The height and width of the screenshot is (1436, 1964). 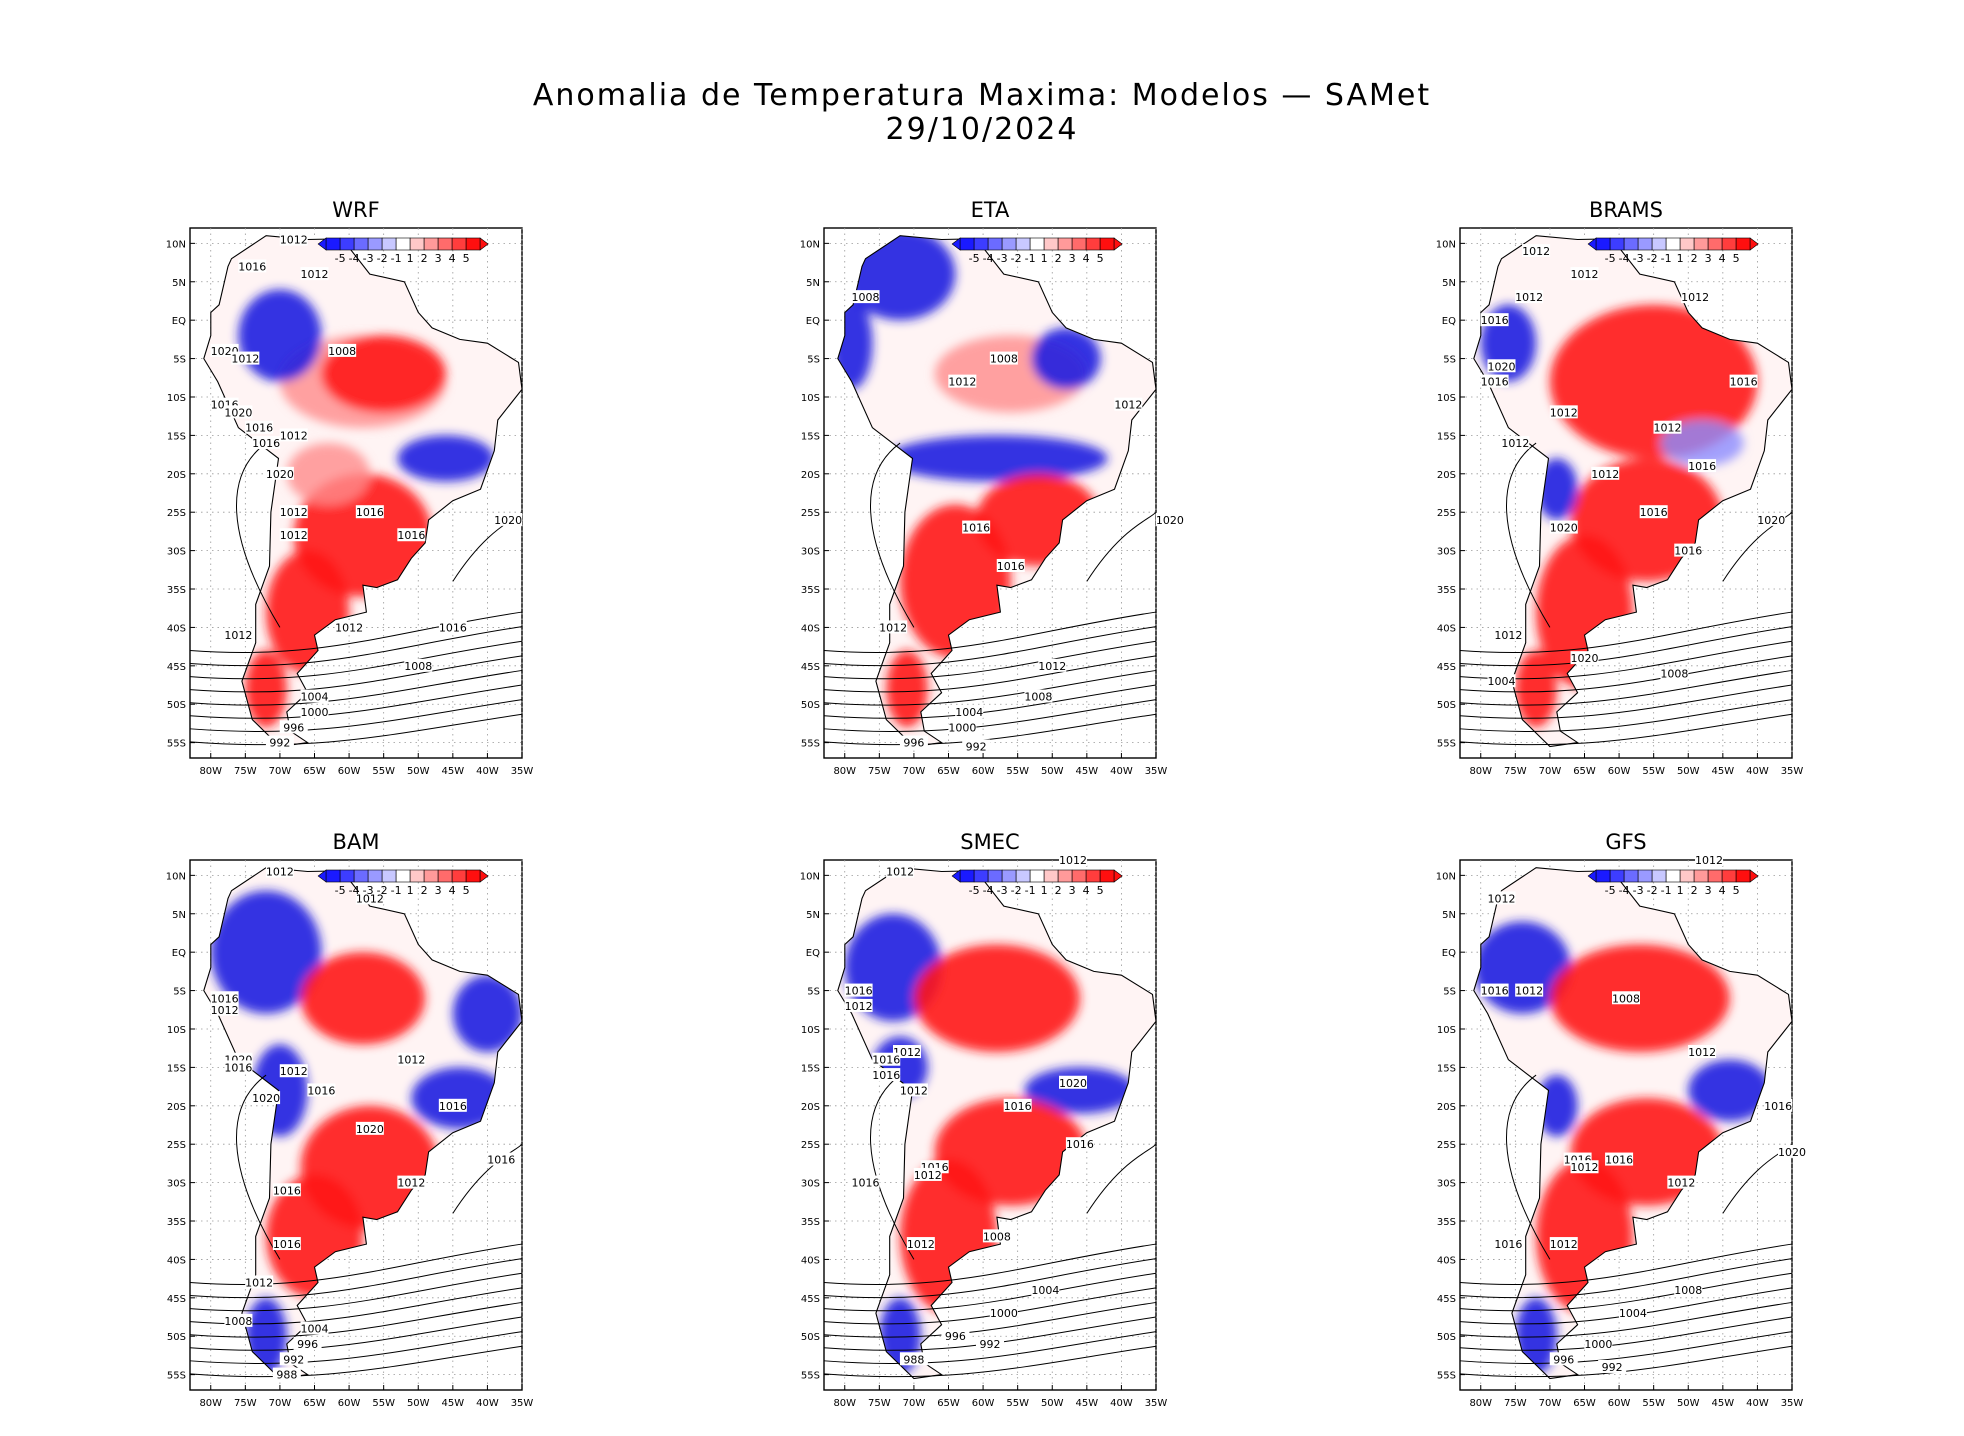 I want to click on isobar-label: 988, so click(x=913, y=1359).